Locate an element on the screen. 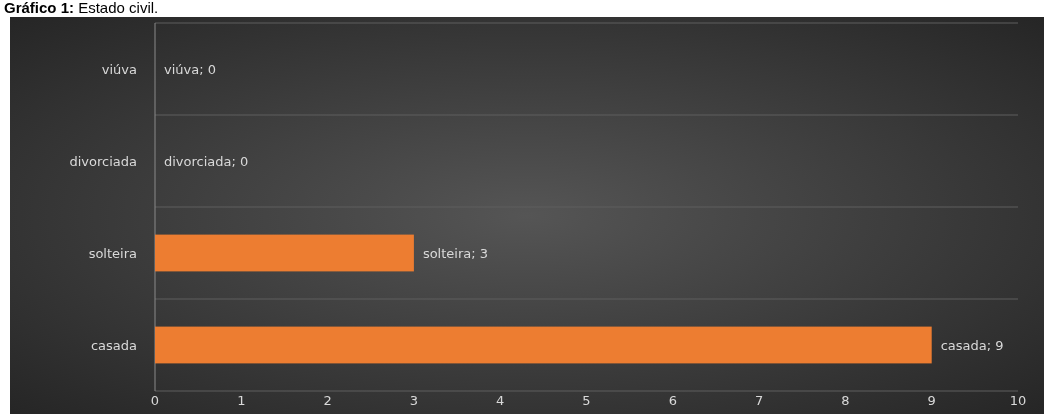 This screenshot has width=1044, height=414. x-tick-label: 2 is located at coordinates (327, 400).